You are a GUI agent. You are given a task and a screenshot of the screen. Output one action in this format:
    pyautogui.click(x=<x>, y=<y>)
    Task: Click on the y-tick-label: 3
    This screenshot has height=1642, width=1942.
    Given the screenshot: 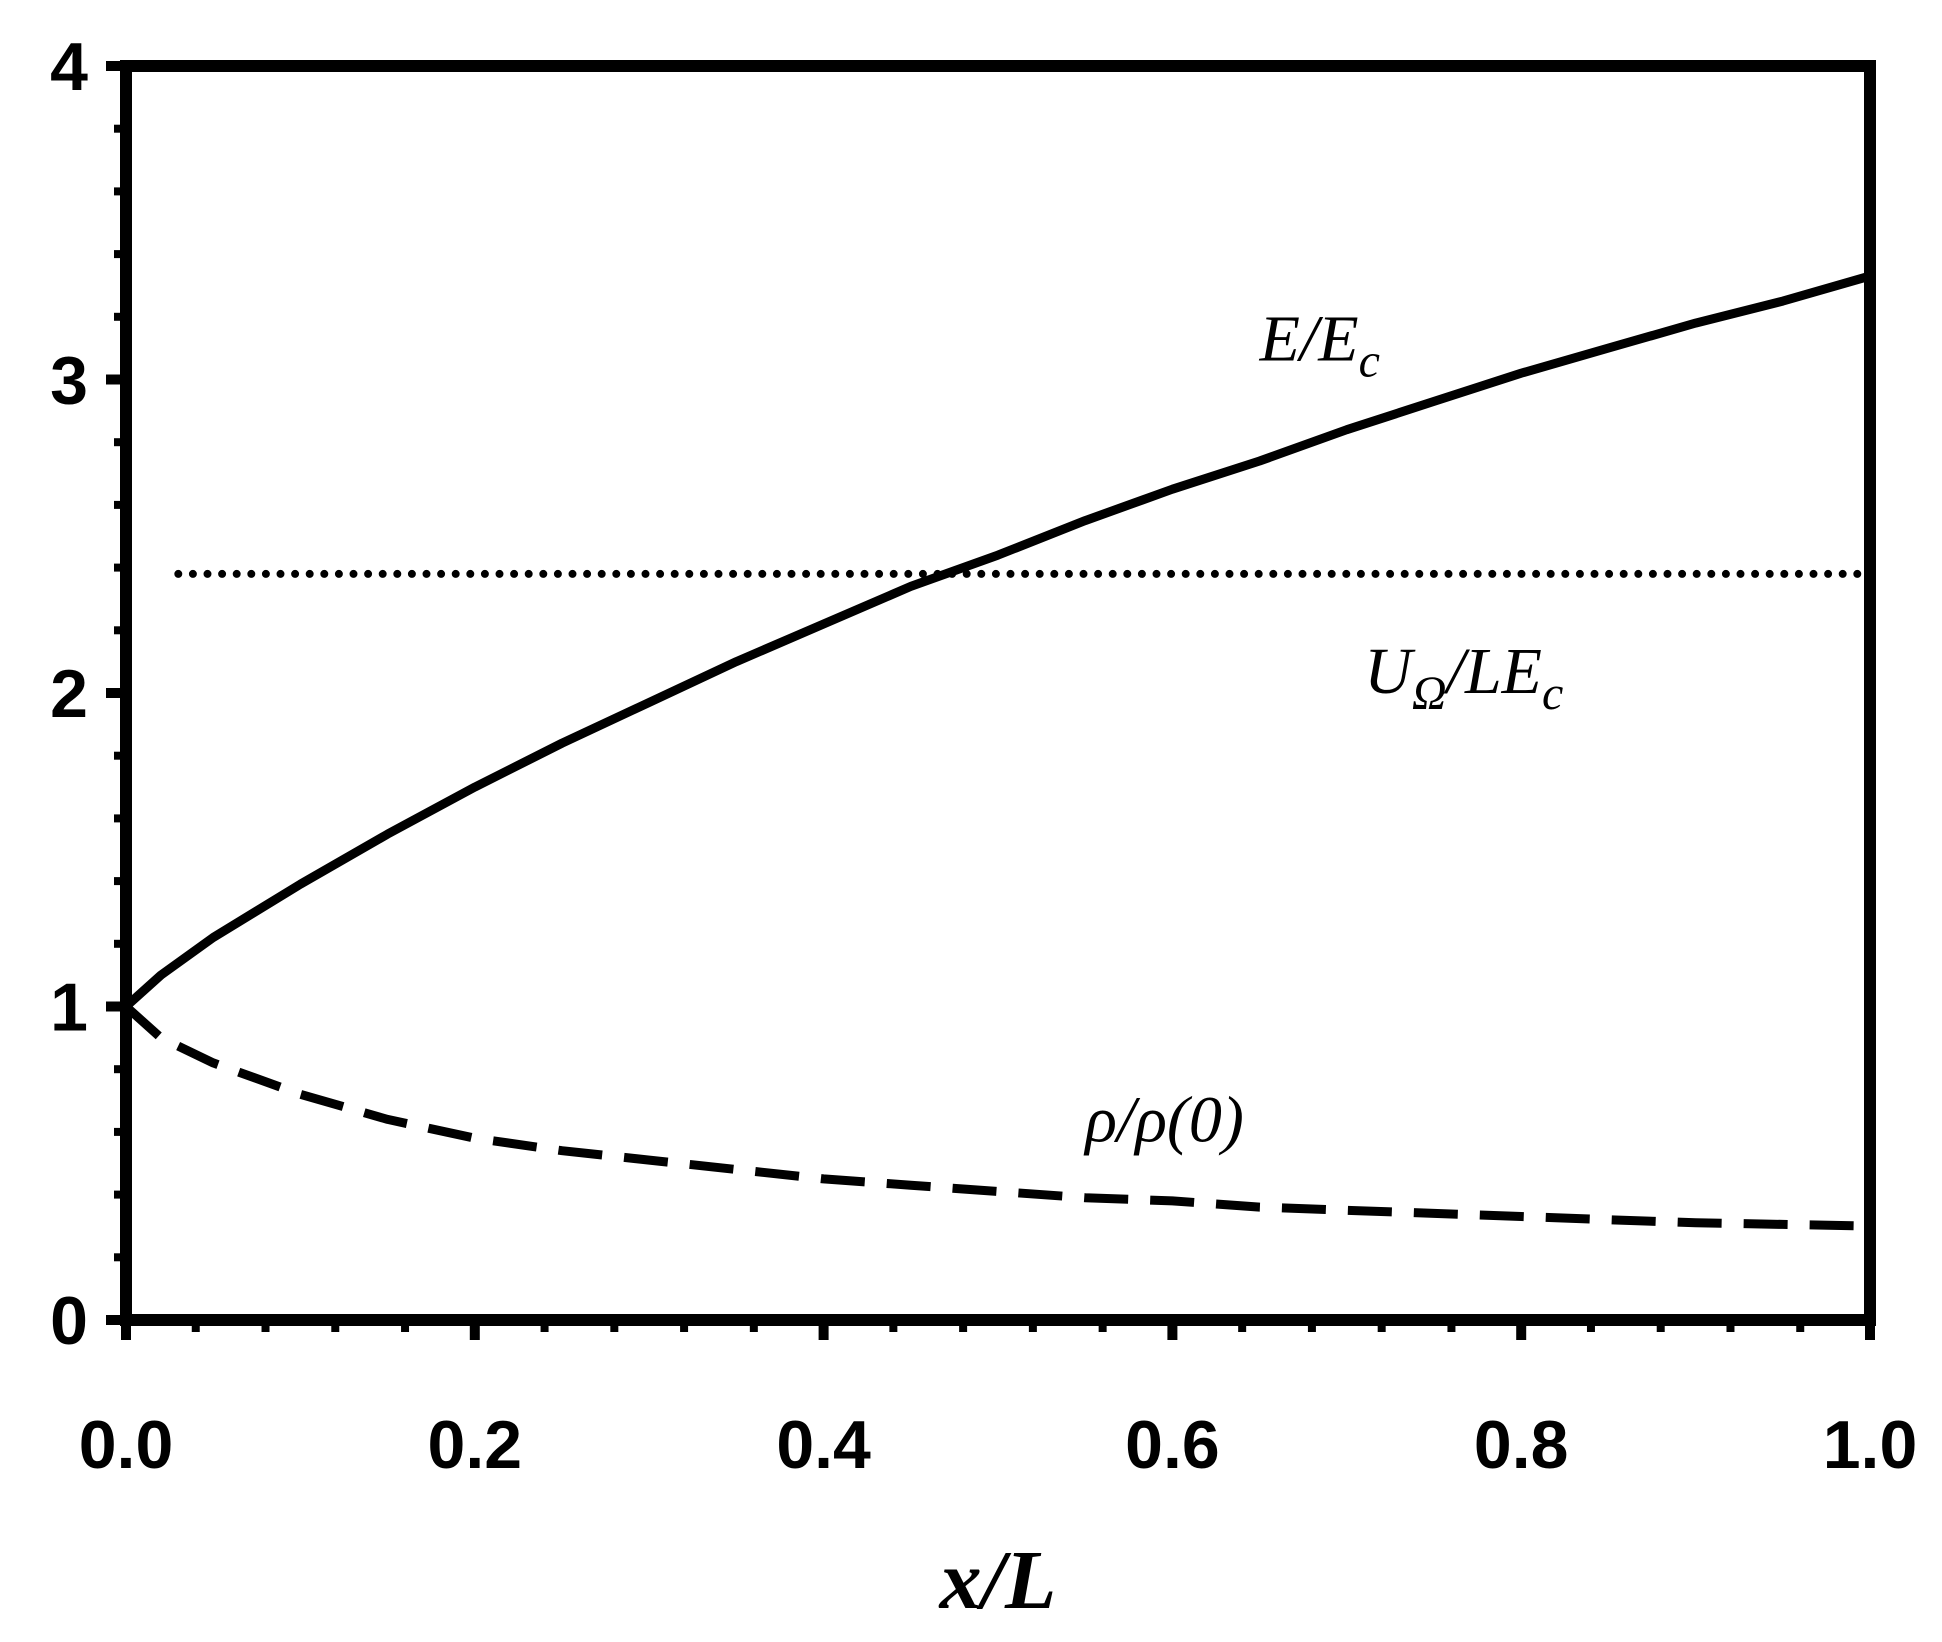 What is the action you would take?
    pyautogui.click(x=69, y=381)
    